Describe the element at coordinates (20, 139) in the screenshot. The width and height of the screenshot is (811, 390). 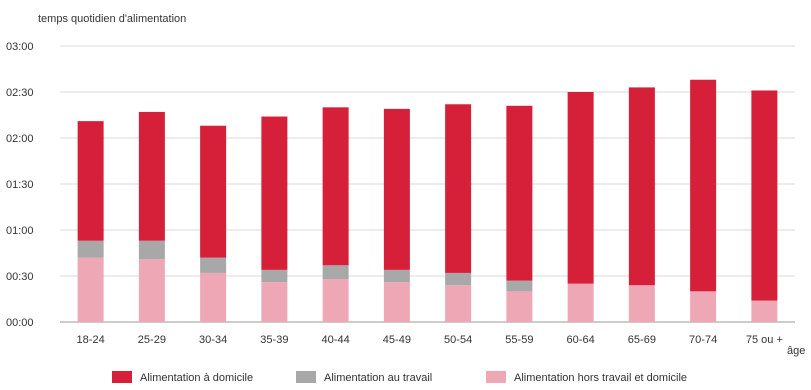
I see `y-tick-label: 02:00` at that location.